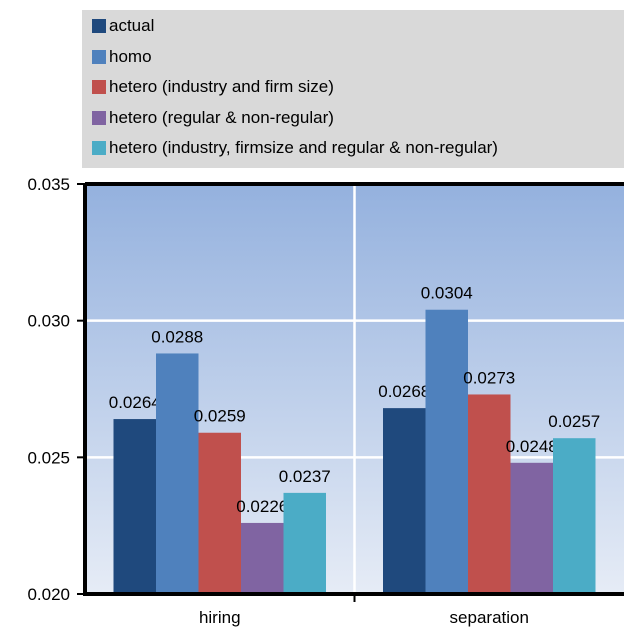 This screenshot has height=628, width=624. Describe the element at coordinates (489, 377) in the screenshot. I see `data-label: 0.0273` at that location.